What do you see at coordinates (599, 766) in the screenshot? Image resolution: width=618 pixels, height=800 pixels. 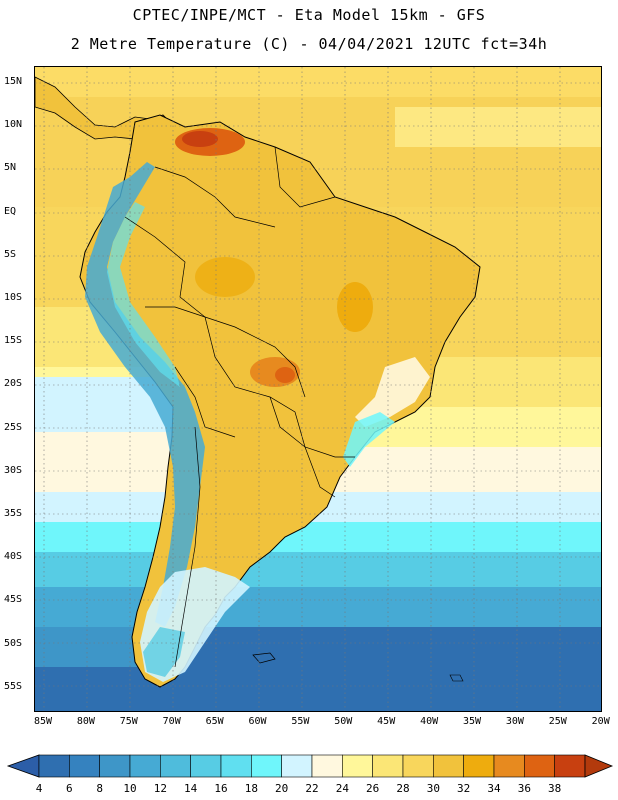 I see `colorbar-over-arrow` at bounding box center [599, 766].